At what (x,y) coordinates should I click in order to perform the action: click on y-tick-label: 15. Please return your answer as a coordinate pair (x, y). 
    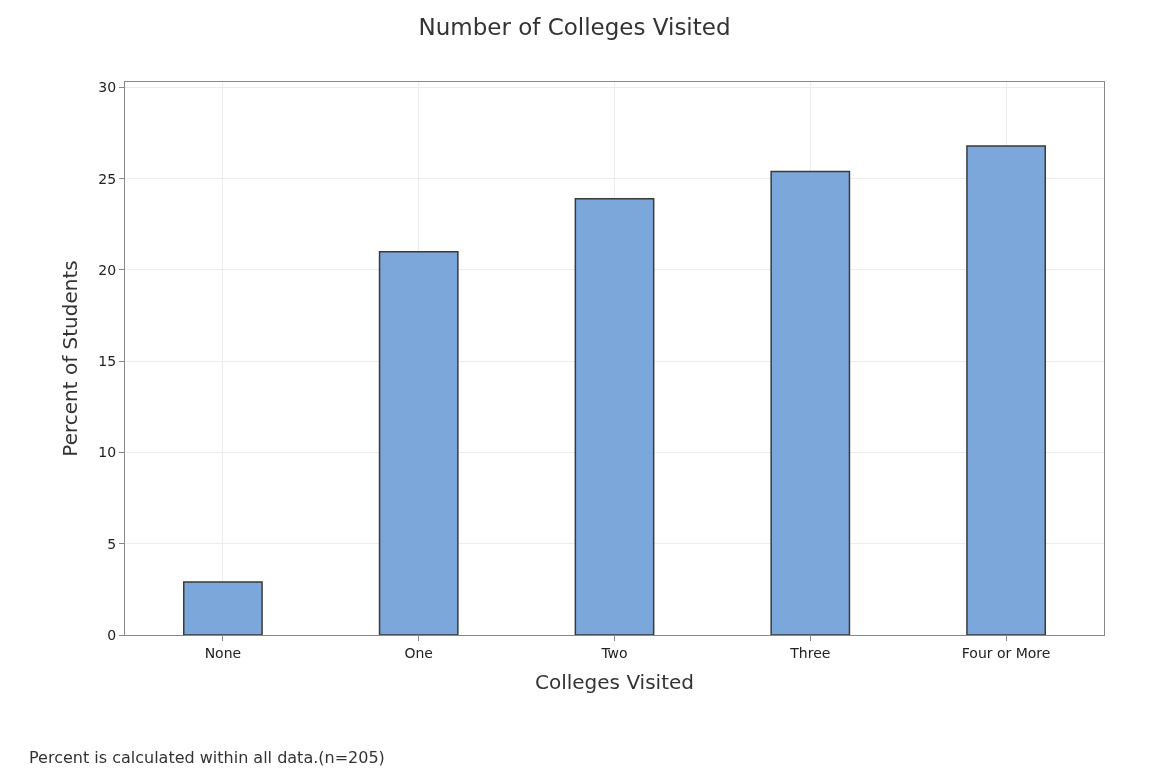
    Looking at the image, I should click on (107, 361).